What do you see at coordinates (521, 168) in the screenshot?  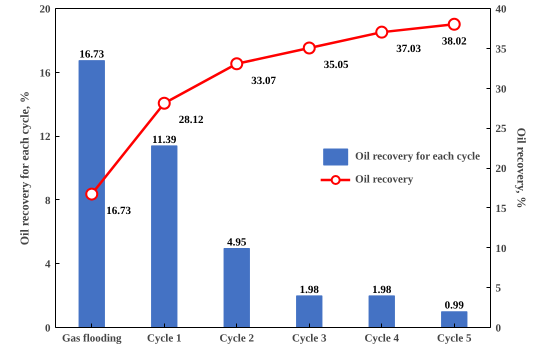 I see `y2-axis-title: Oil recovery, %` at bounding box center [521, 168].